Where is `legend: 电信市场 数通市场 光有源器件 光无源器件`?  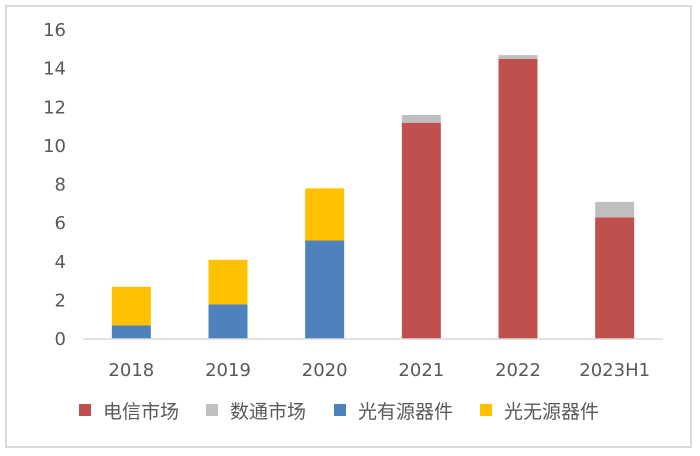
legend: 电信市场 数通市场 光有源器件 光无源器件 is located at coordinates (339, 412).